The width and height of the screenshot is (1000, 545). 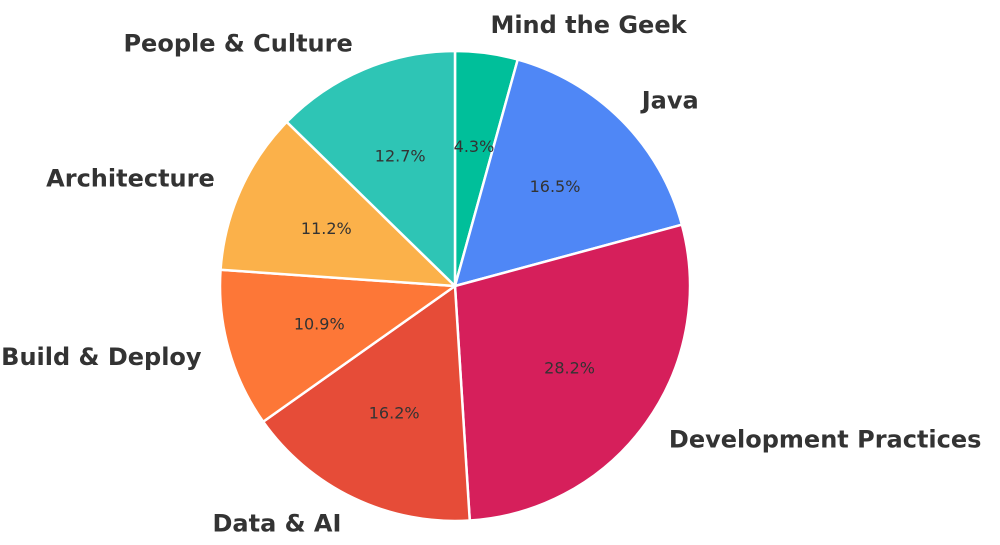 I want to click on category-label-people-and-culture: People & Culture, so click(x=237, y=43).